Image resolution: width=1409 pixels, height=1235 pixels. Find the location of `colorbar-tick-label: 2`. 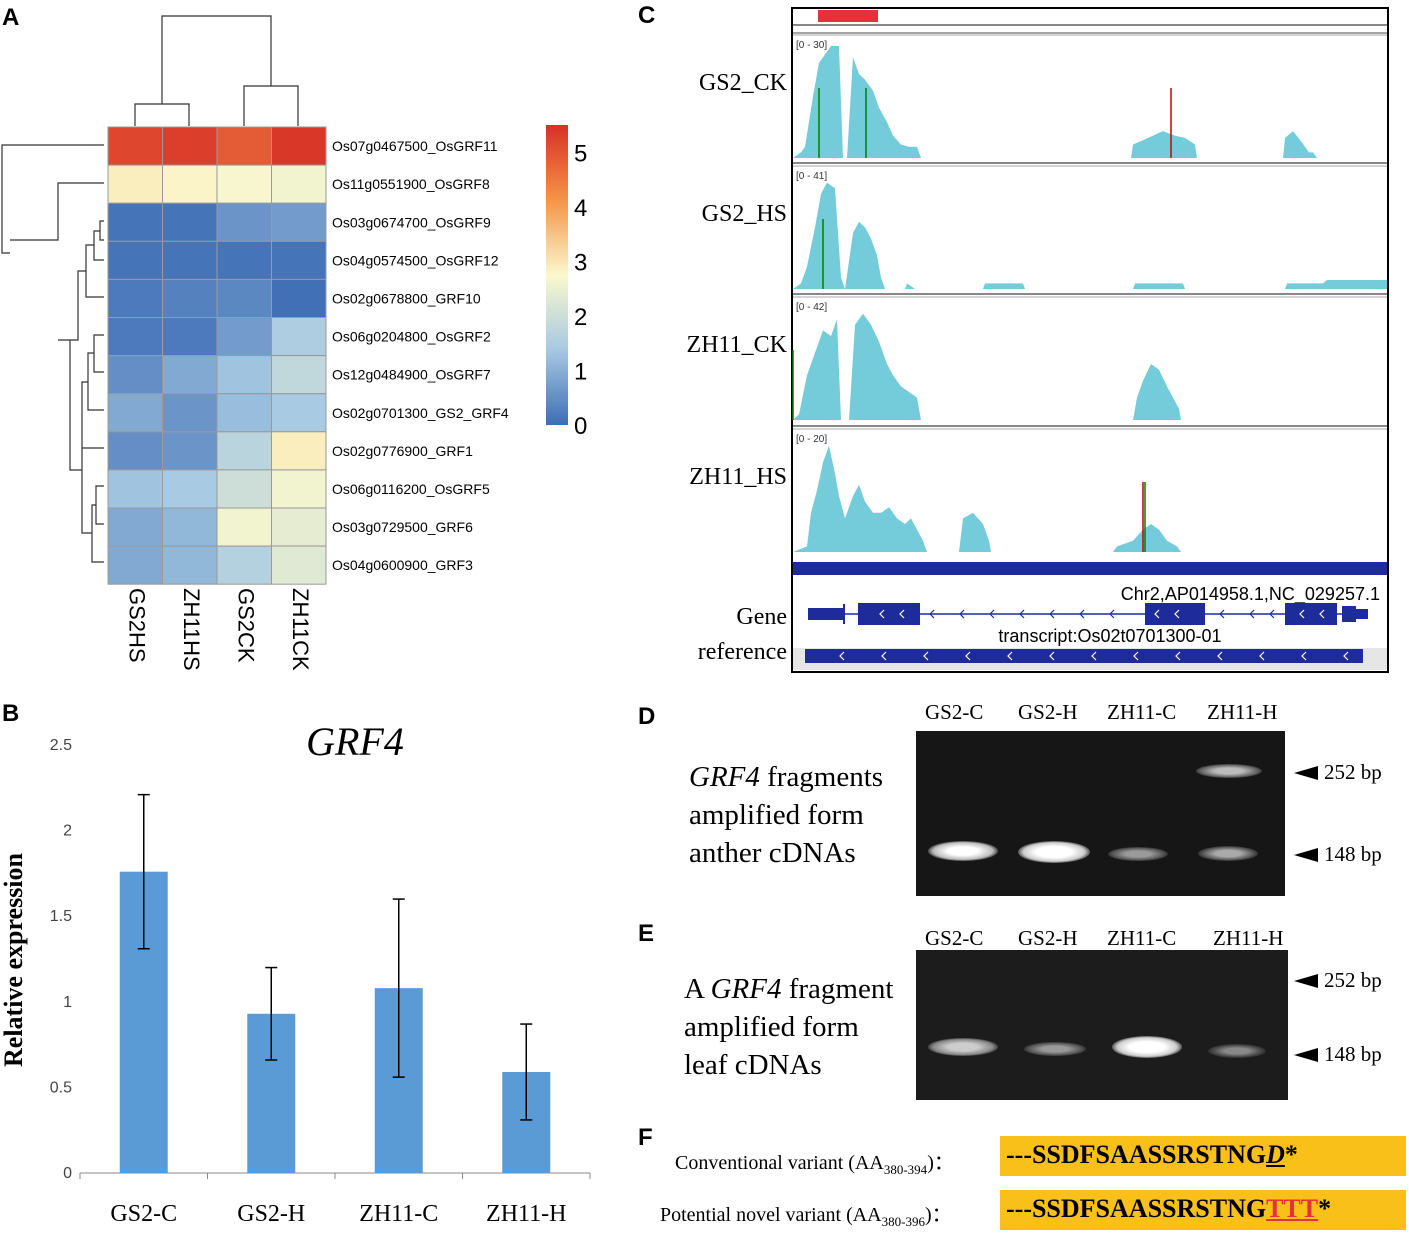

colorbar-tick-label: 2 is located at coordinates (580, 317).